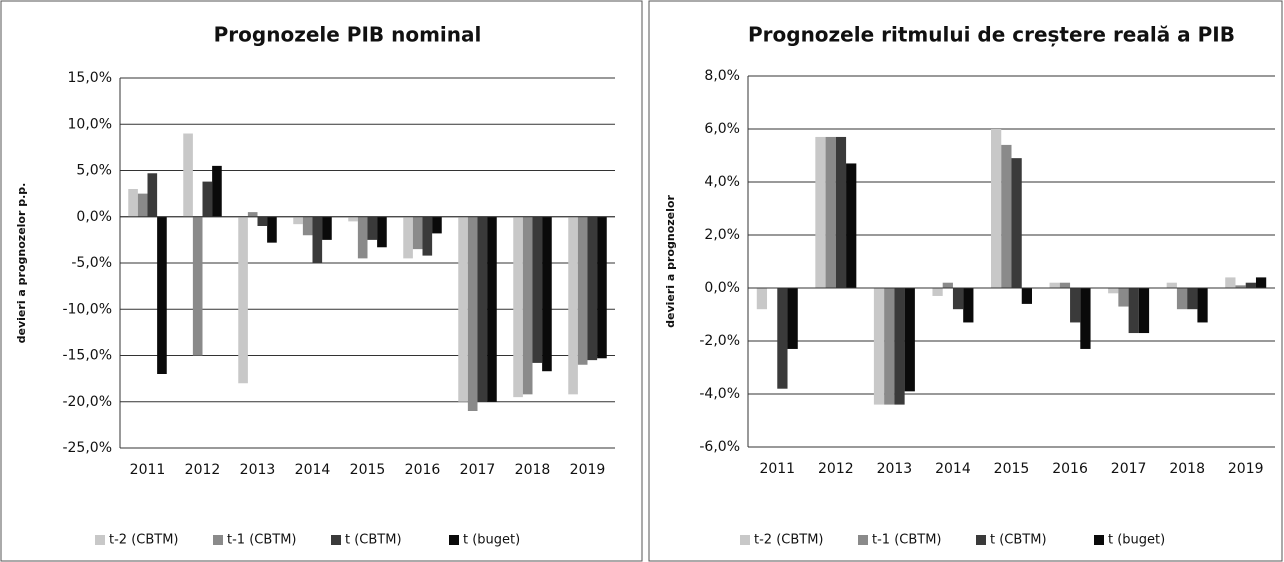 The image size is (1284, 562). What do you see at coordinates (87, 448) in the screenshot?
I see `y-tick-label: -25,0%` at bounding box center [87, 448].